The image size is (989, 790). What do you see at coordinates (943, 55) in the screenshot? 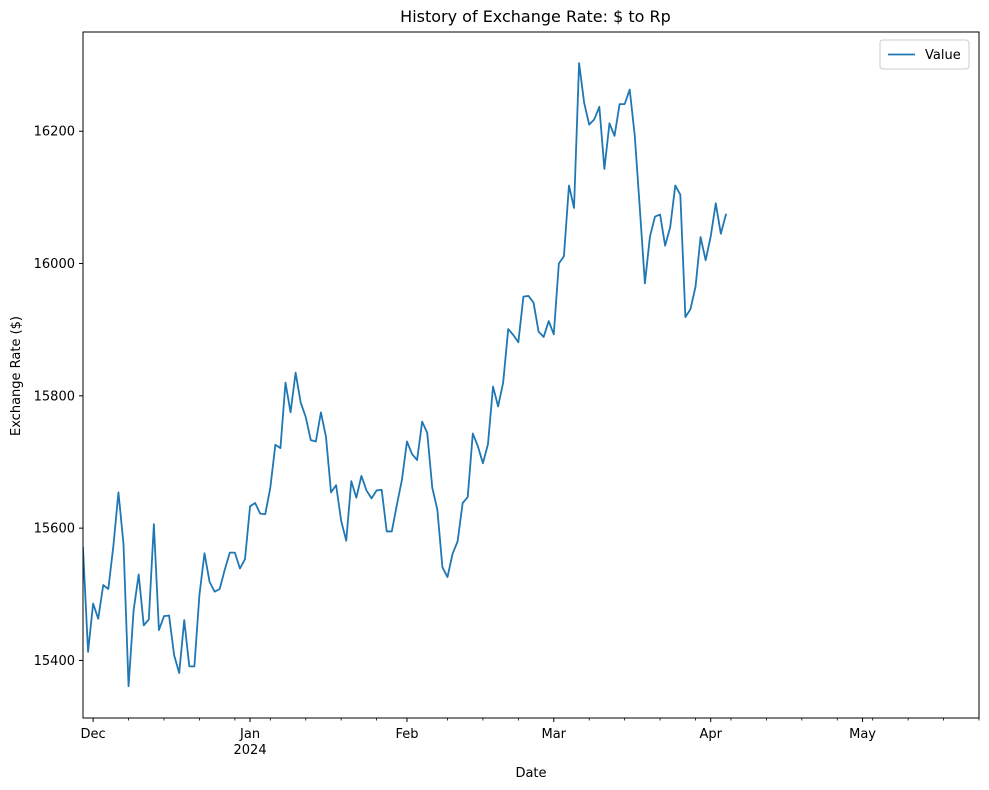
I see `legend-label: Value` at bounding box center [943, 55].